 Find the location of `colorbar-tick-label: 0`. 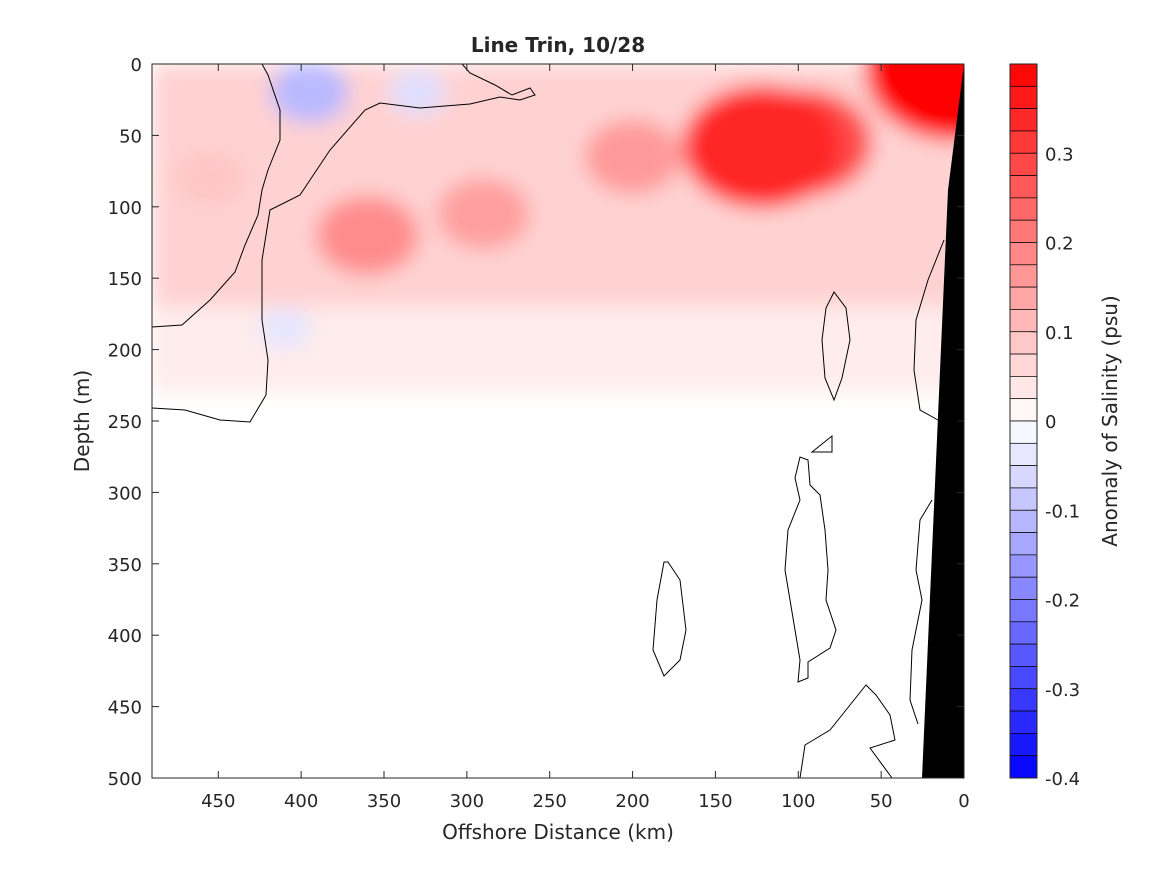

colorbar-tick-label: 0 is located at coordinates (1050, 422).